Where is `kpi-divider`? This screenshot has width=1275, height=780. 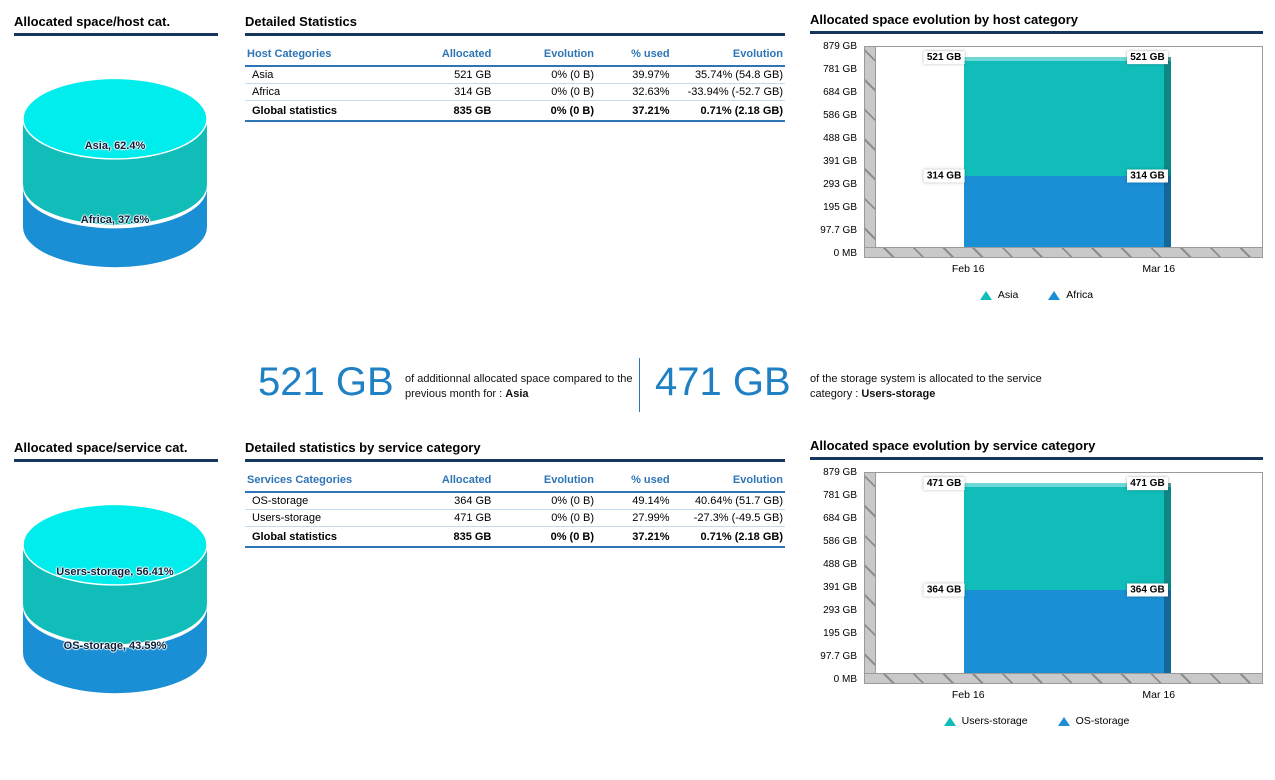 kpi-divider is located at coordinates (639, 385).